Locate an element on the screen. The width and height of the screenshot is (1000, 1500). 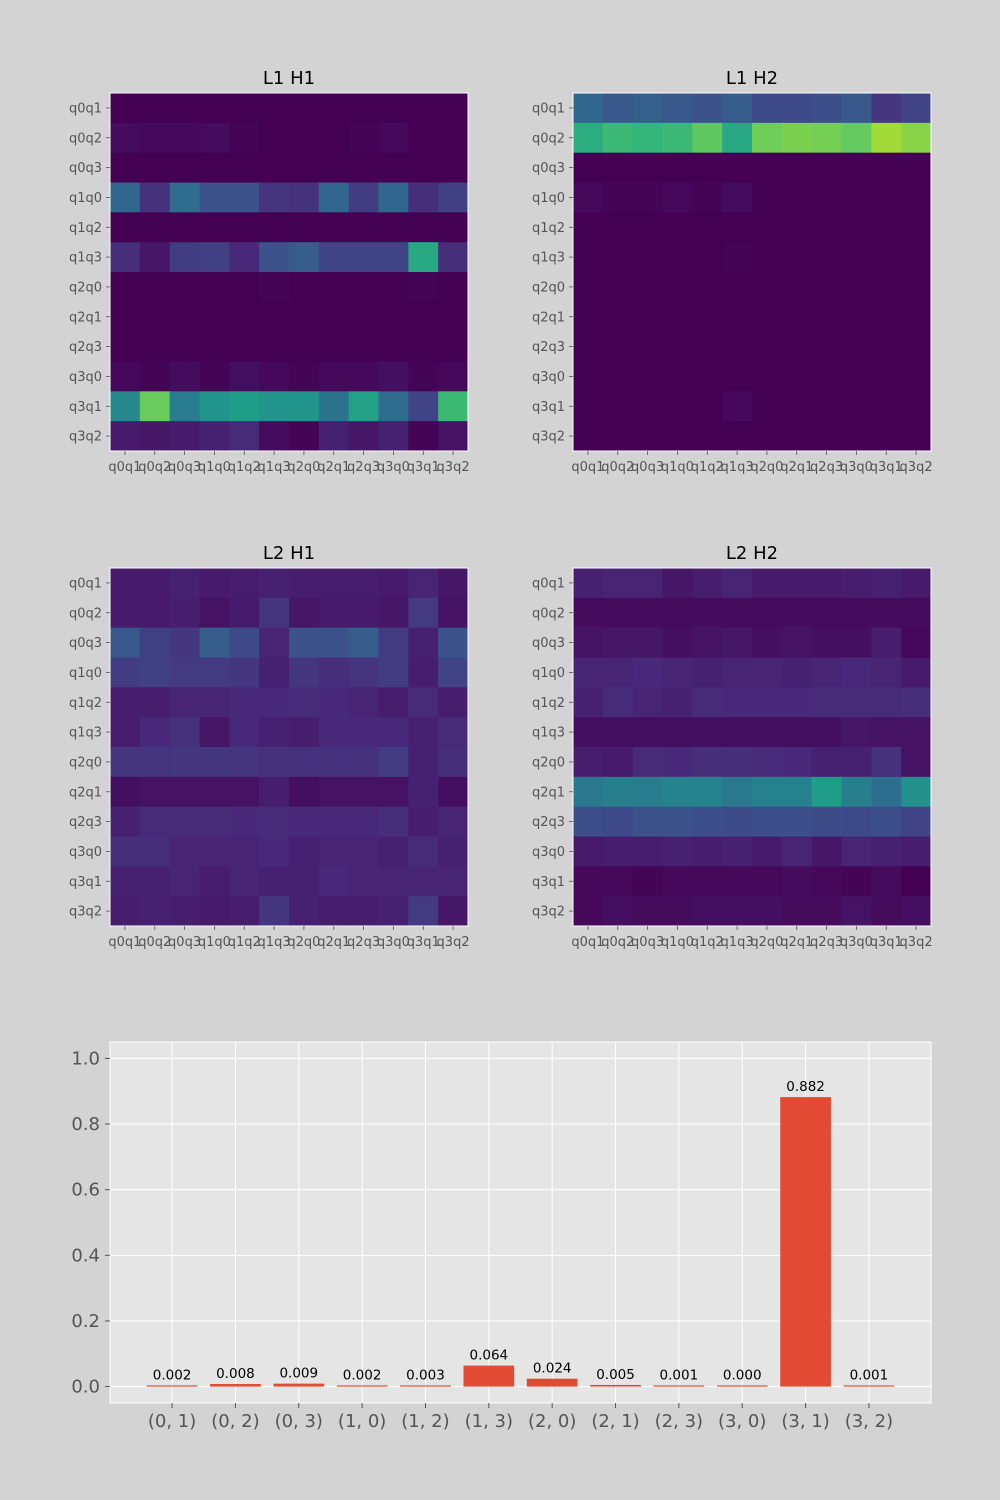
y-tick-label: q1q0 is located at coordinates (85, 198).